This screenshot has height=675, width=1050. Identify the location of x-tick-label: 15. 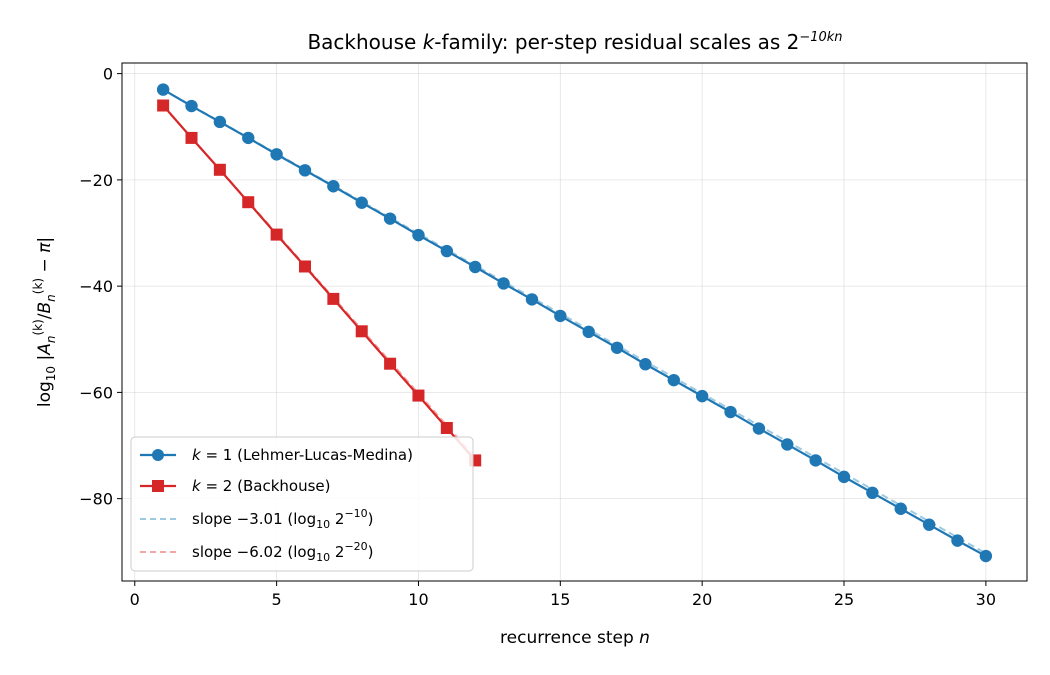
(560, 599).